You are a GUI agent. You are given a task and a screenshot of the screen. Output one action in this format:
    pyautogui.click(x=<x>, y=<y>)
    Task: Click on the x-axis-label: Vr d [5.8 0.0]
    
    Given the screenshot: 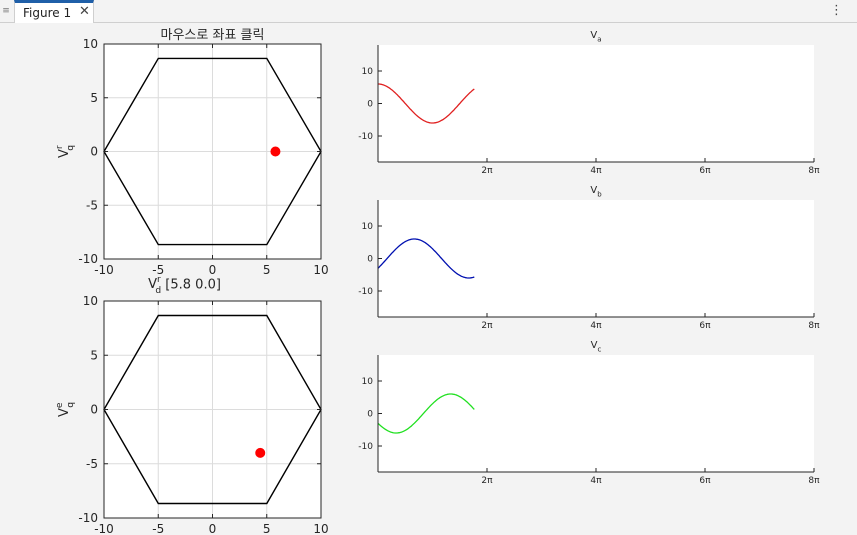 What is the action you would take?
    pyautogui.click(x=184, y=285)
    